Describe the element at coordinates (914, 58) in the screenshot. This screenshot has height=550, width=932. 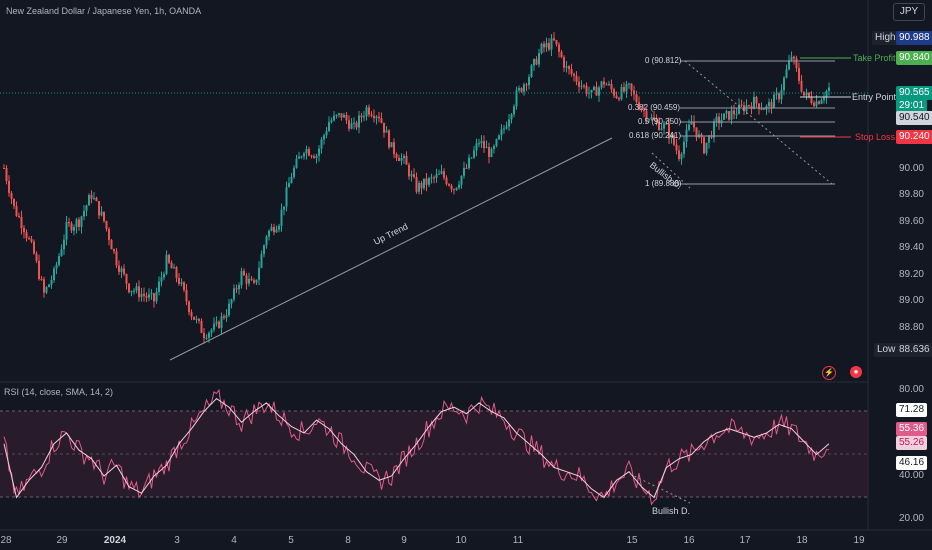
I see `take-profit-tag: 90.840` at that location.